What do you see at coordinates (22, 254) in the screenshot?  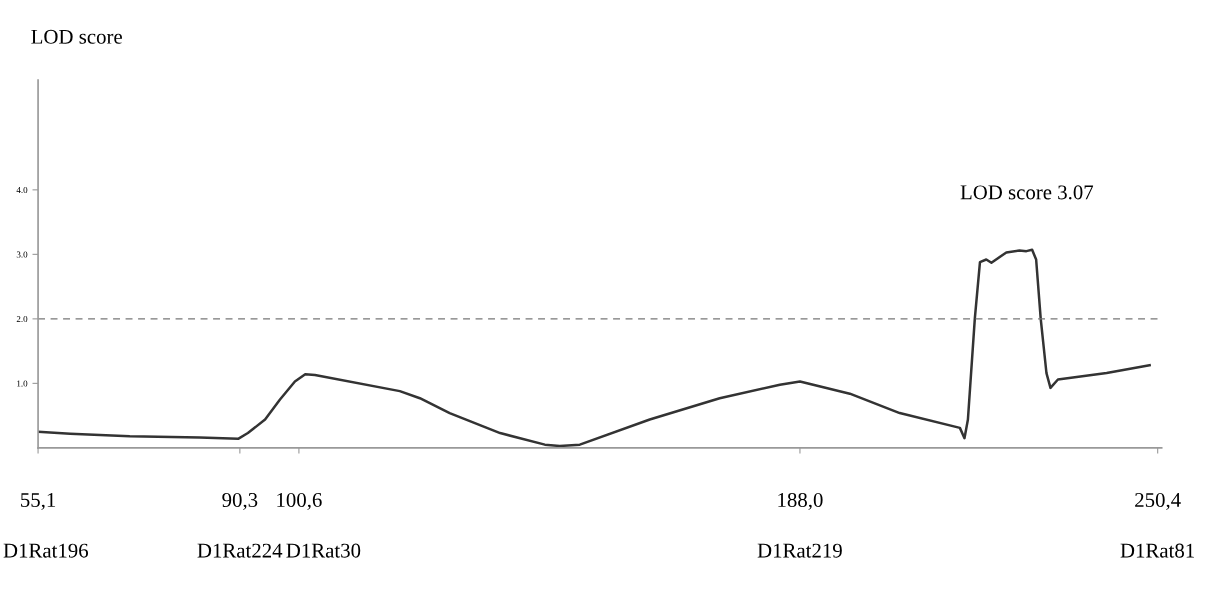 I see `y-tick-label: 3.0` at bounding box center [22, 254].